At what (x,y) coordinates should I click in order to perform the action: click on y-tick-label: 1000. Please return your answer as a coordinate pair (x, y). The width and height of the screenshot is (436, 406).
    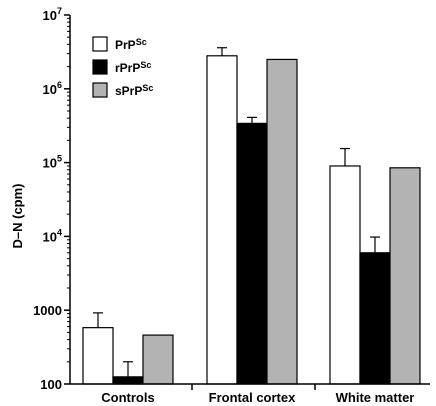
    Looking at the image, I should click on (47, 310).